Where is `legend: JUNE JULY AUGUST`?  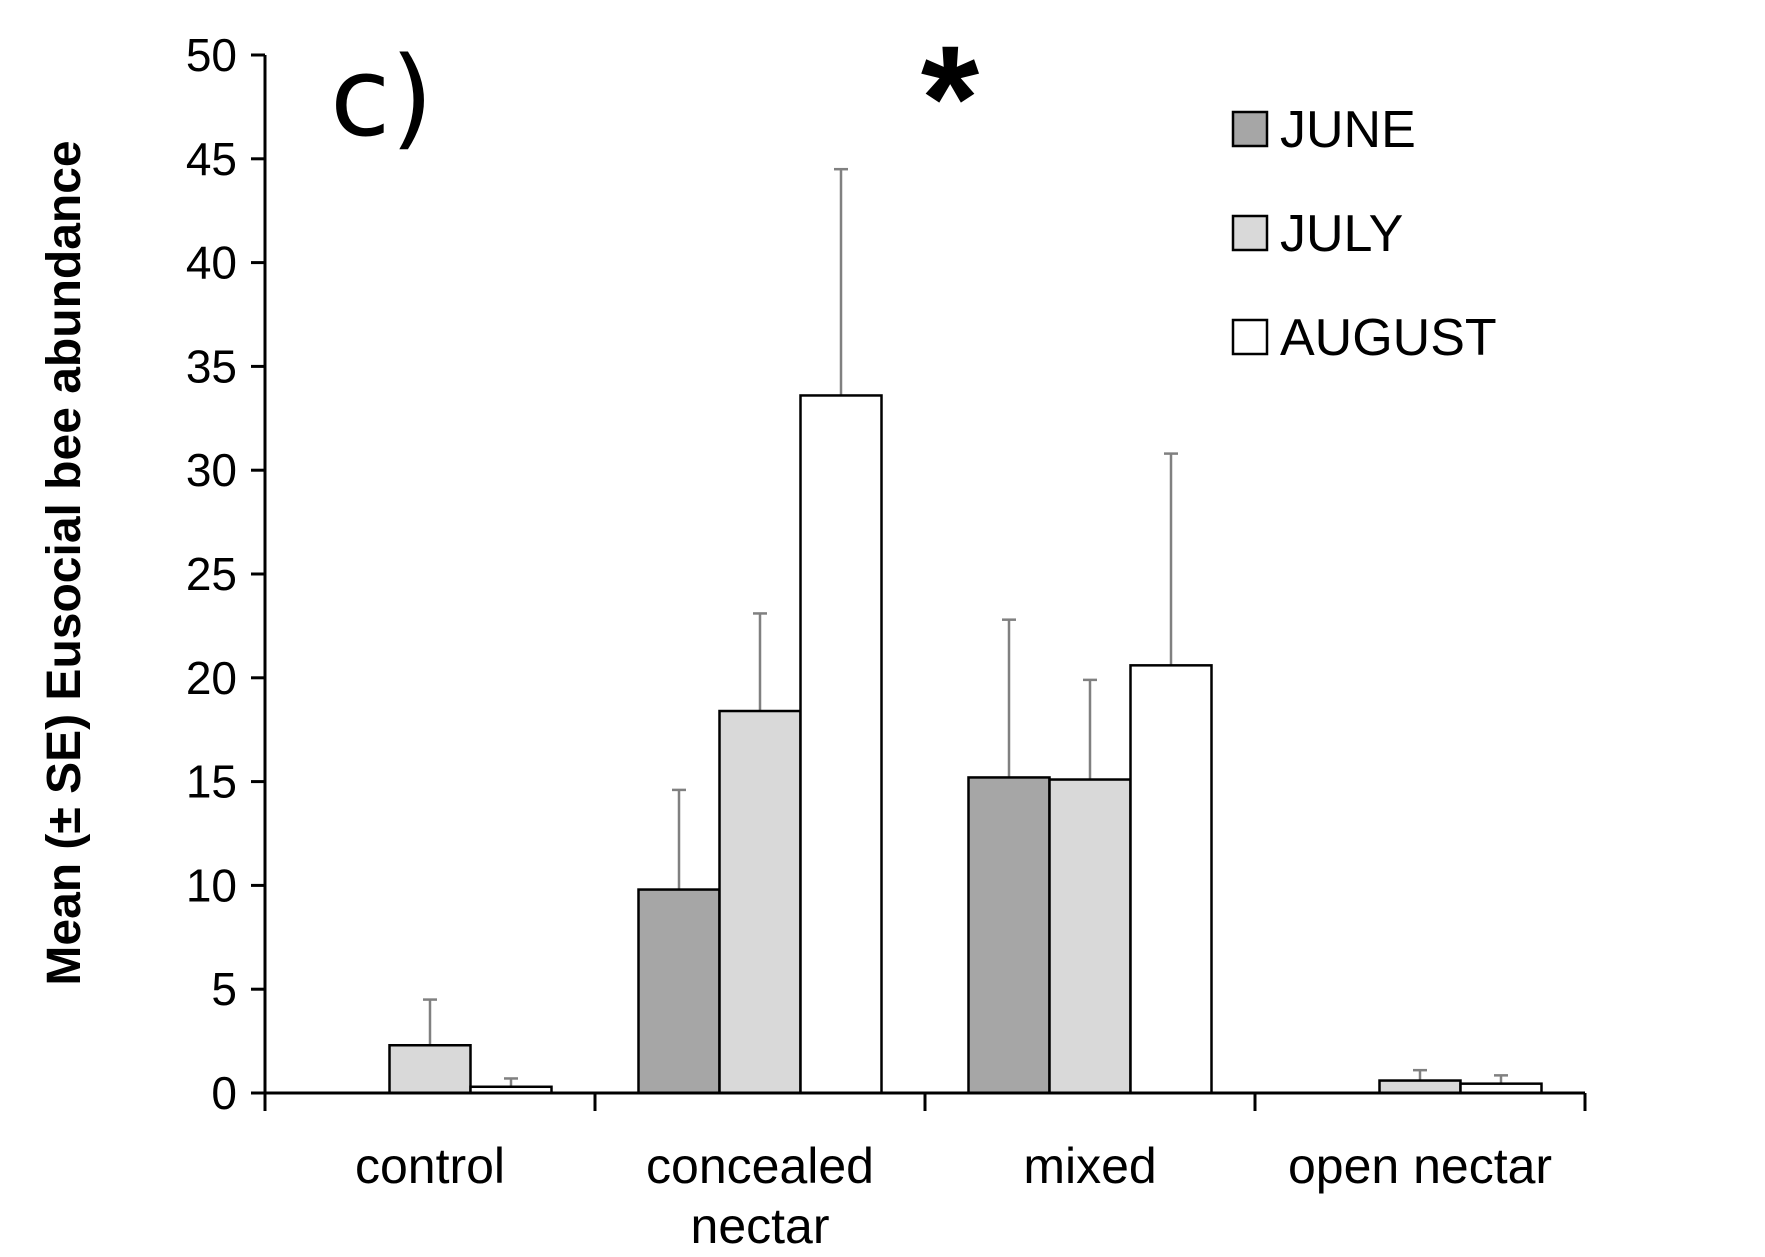 legend: JUNE JULY AUGUST is located at coordinates (1364, 234).